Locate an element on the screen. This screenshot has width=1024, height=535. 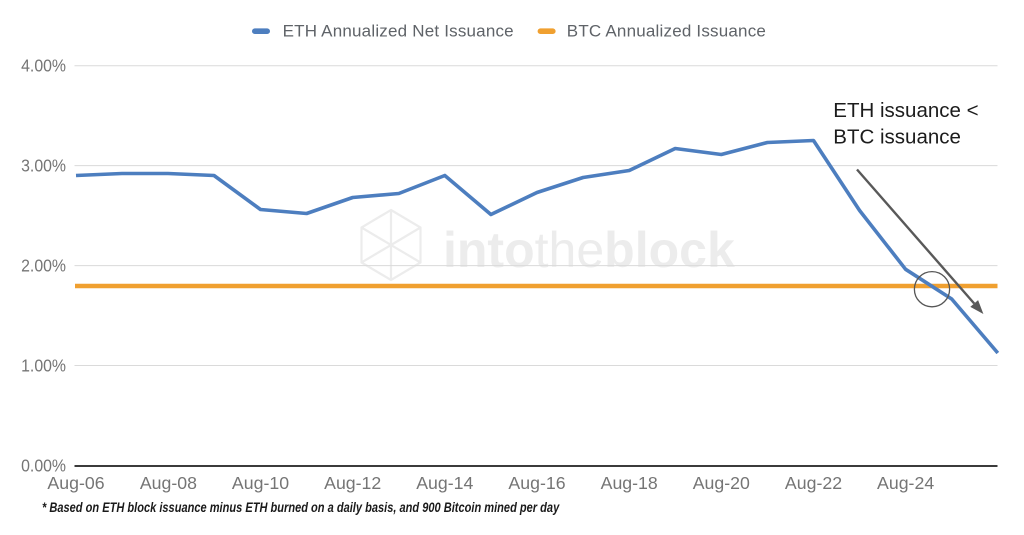
svg-text: Aug-08 is located at coordinates (168, 483).